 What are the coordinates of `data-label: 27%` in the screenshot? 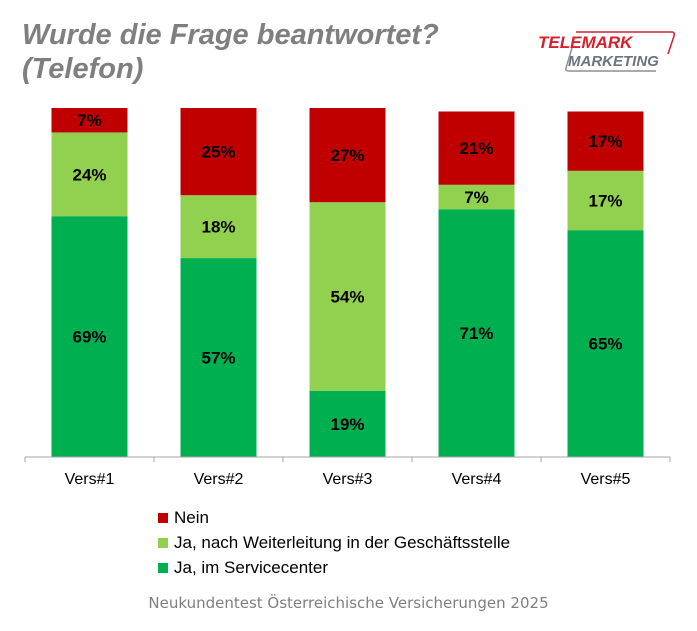 It's located at (347, 155).